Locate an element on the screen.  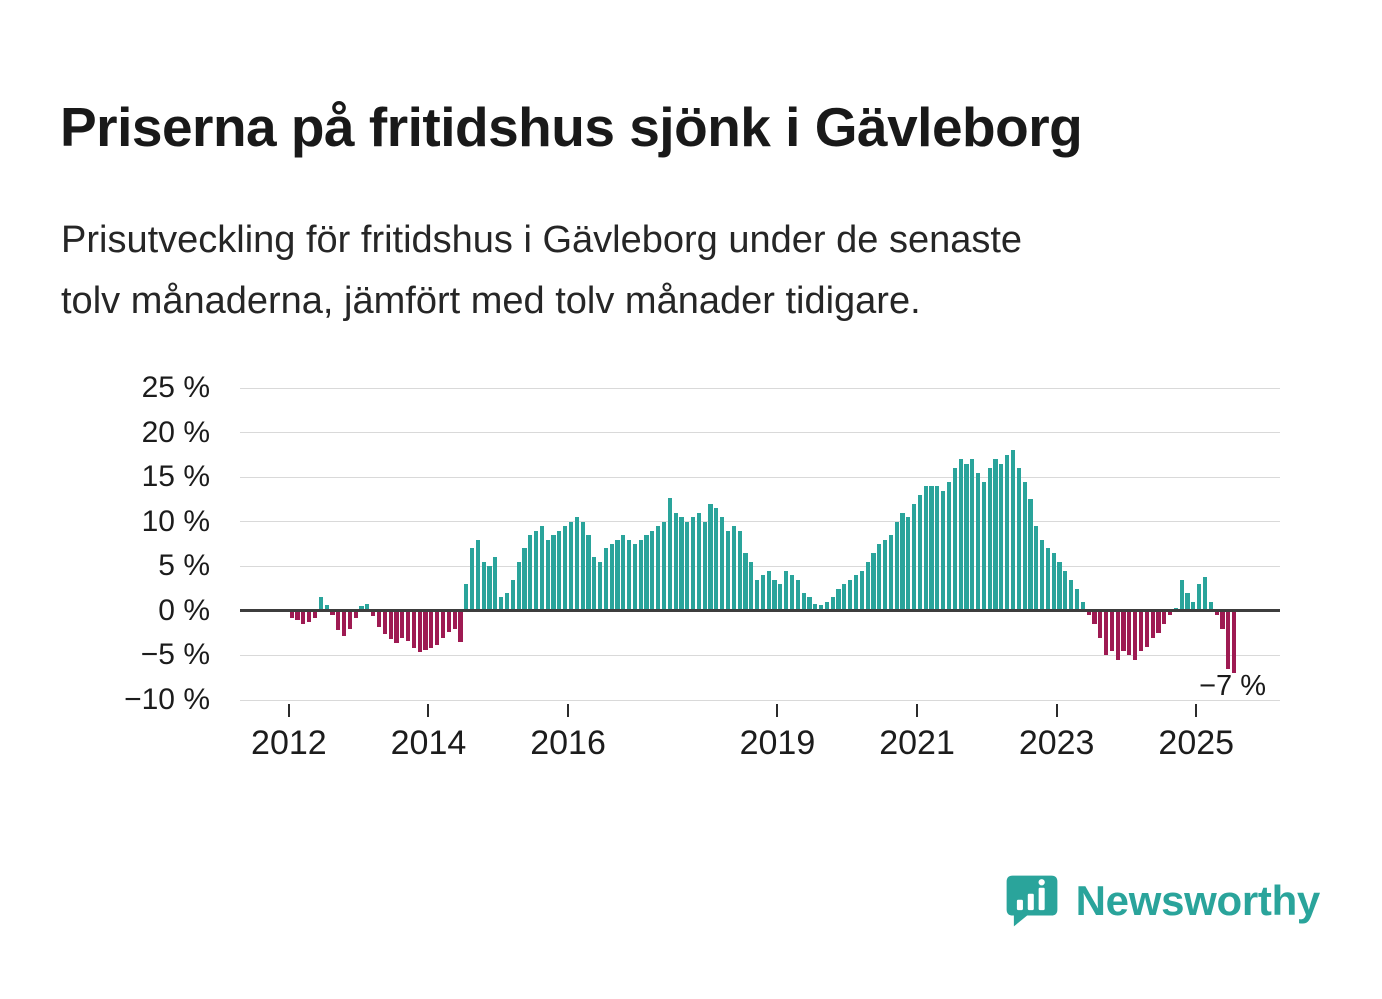
y-axis-label: 15 % is located at coordinates (175, 477).